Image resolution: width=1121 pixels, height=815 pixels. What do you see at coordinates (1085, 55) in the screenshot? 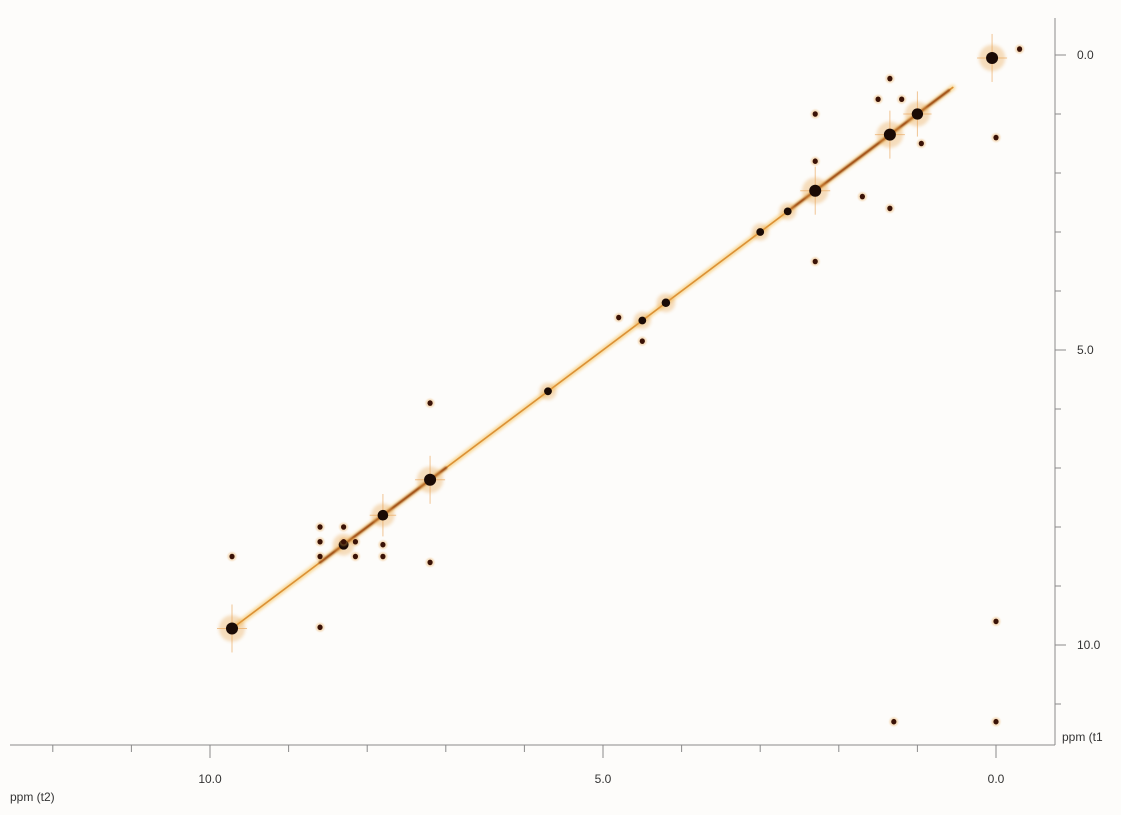
I see `y-tick-label: 0.0` at bounding box center [1085, 55].